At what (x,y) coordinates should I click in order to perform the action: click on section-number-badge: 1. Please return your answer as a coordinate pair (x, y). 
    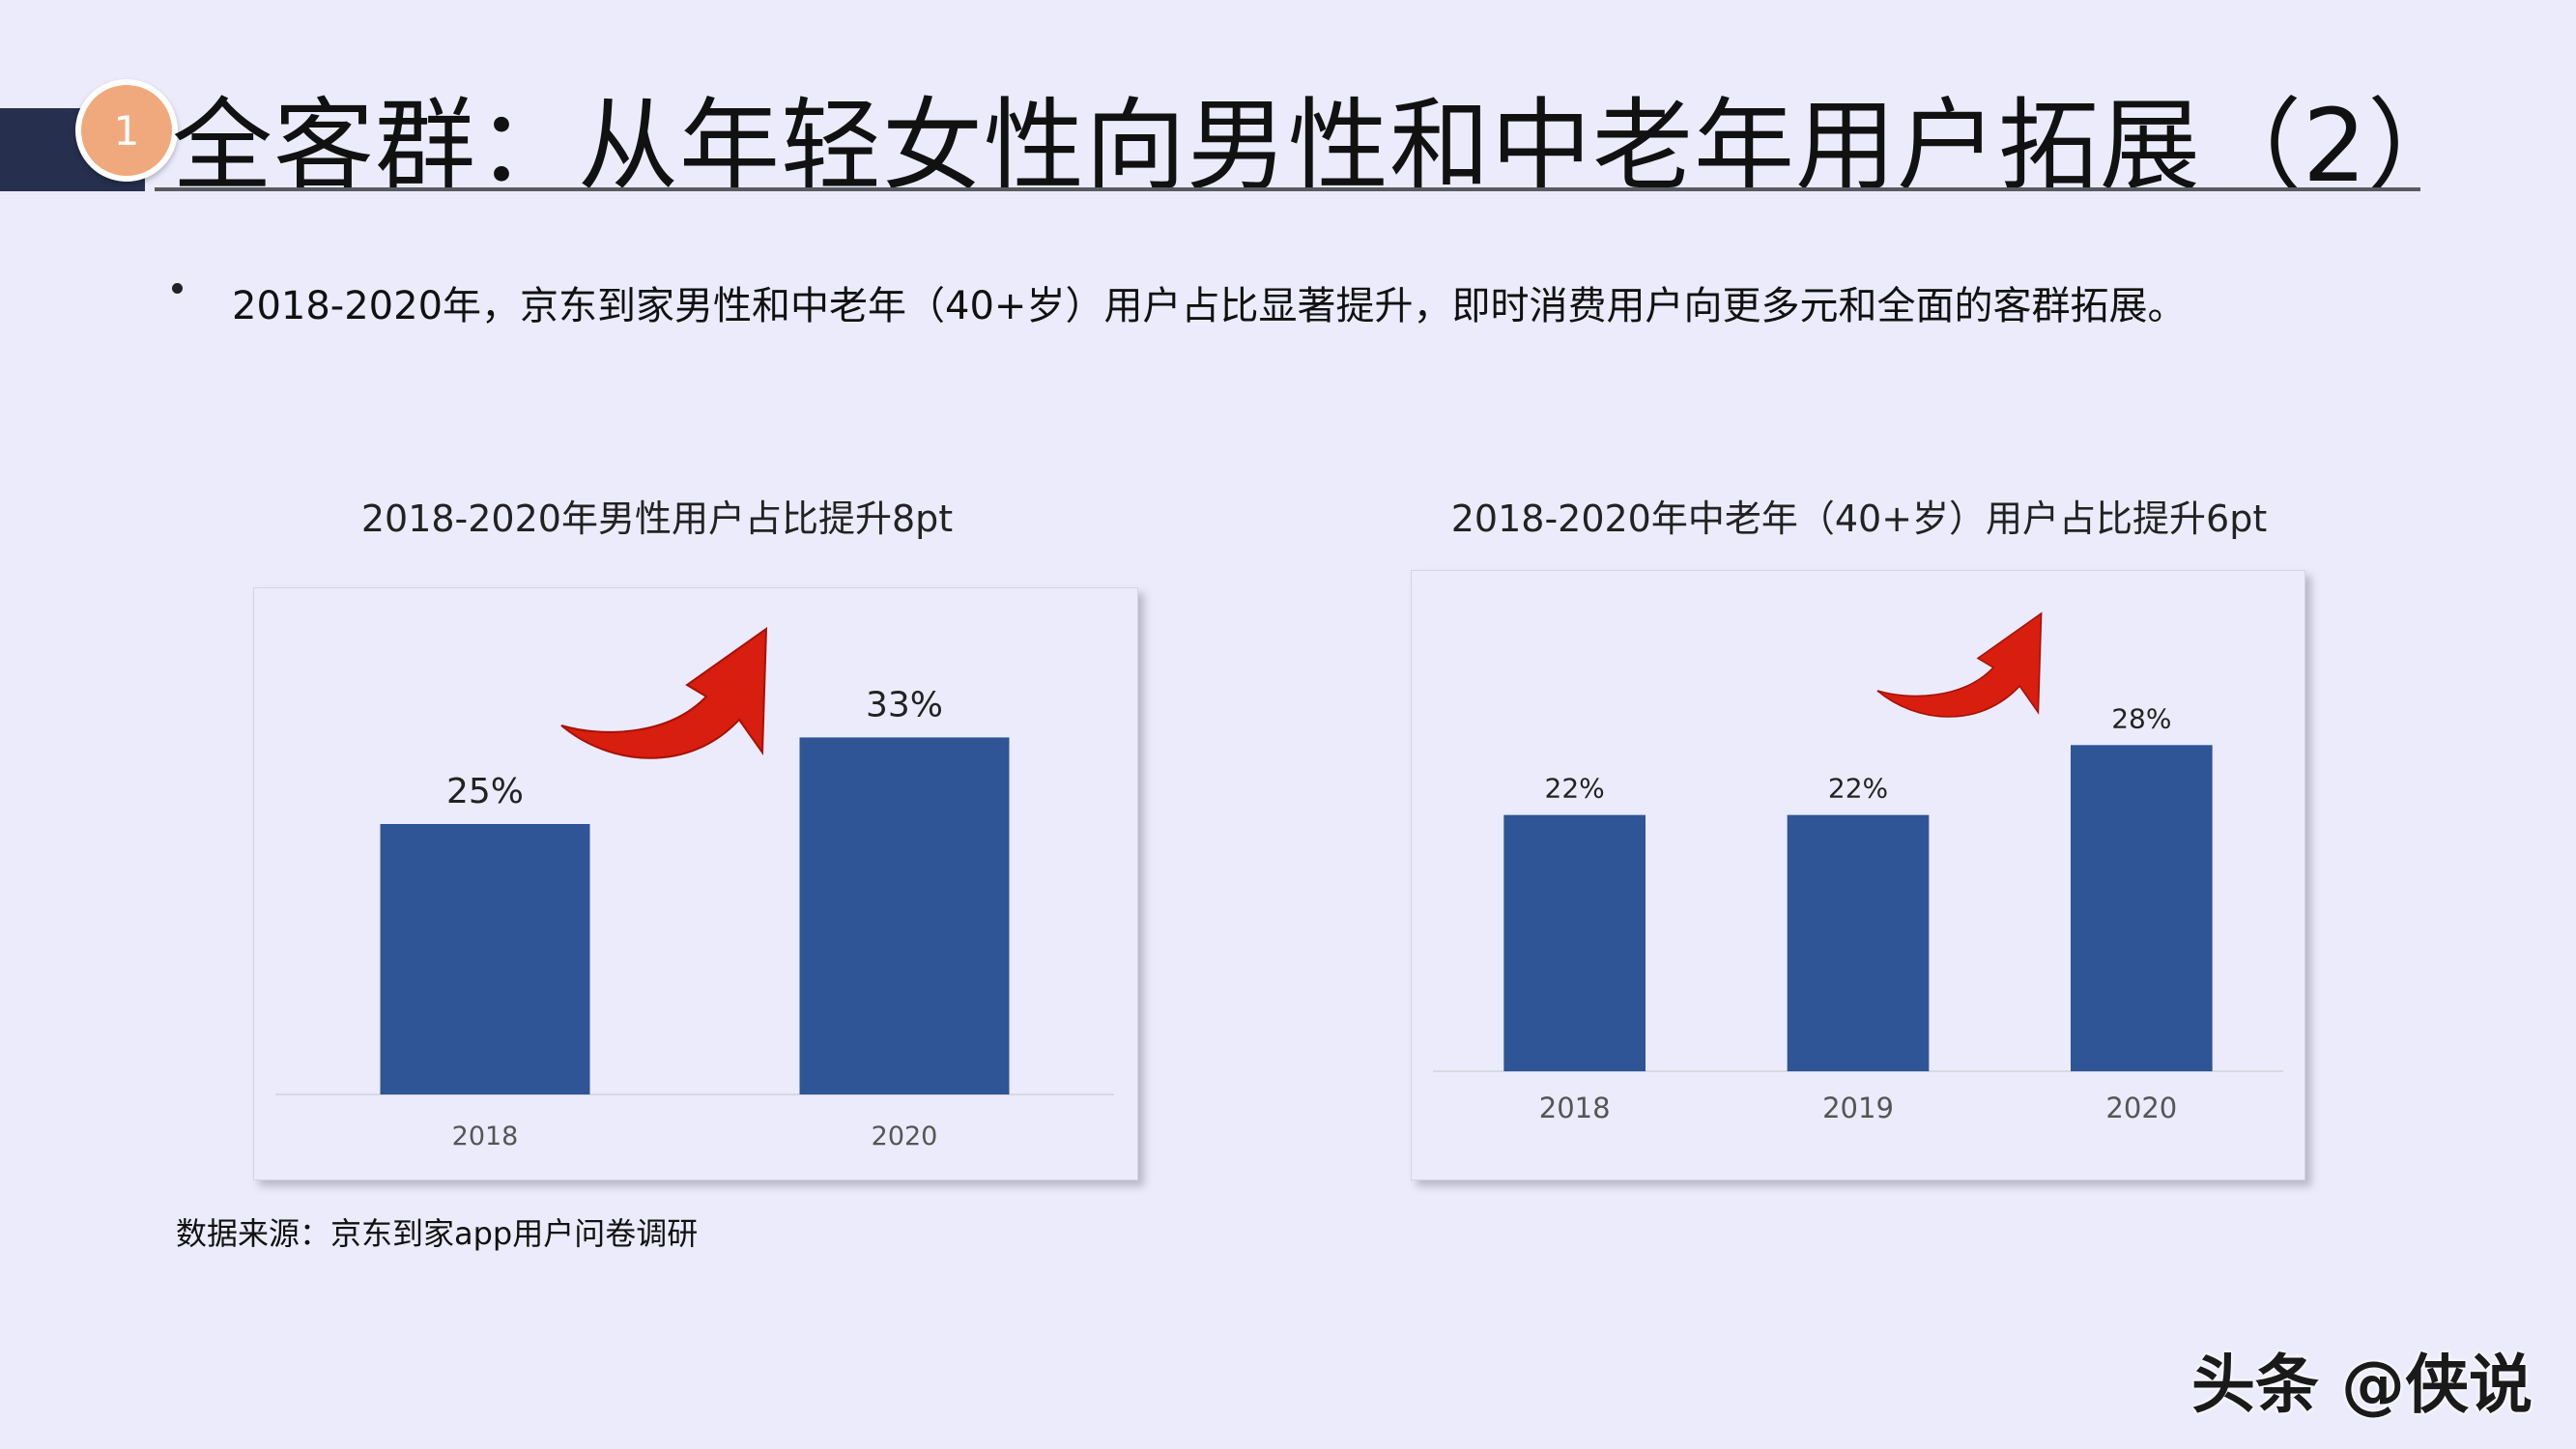
    Looking at the image, I should click on (127, 130).